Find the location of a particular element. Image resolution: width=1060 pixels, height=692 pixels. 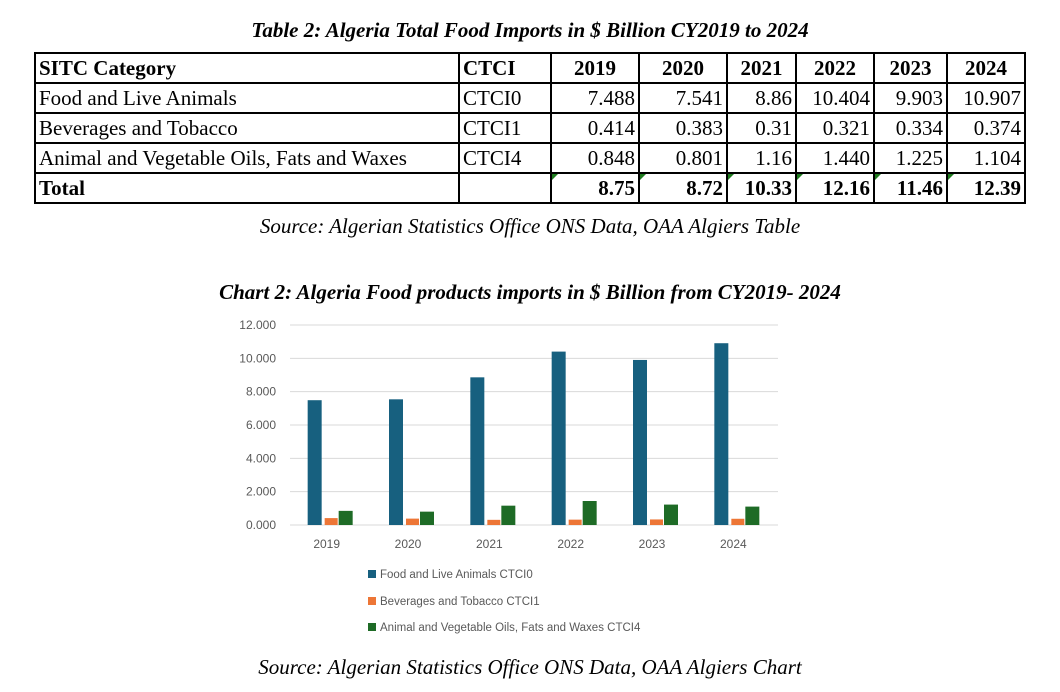

row-value: 1.104 is located at coordinates (986, 158).